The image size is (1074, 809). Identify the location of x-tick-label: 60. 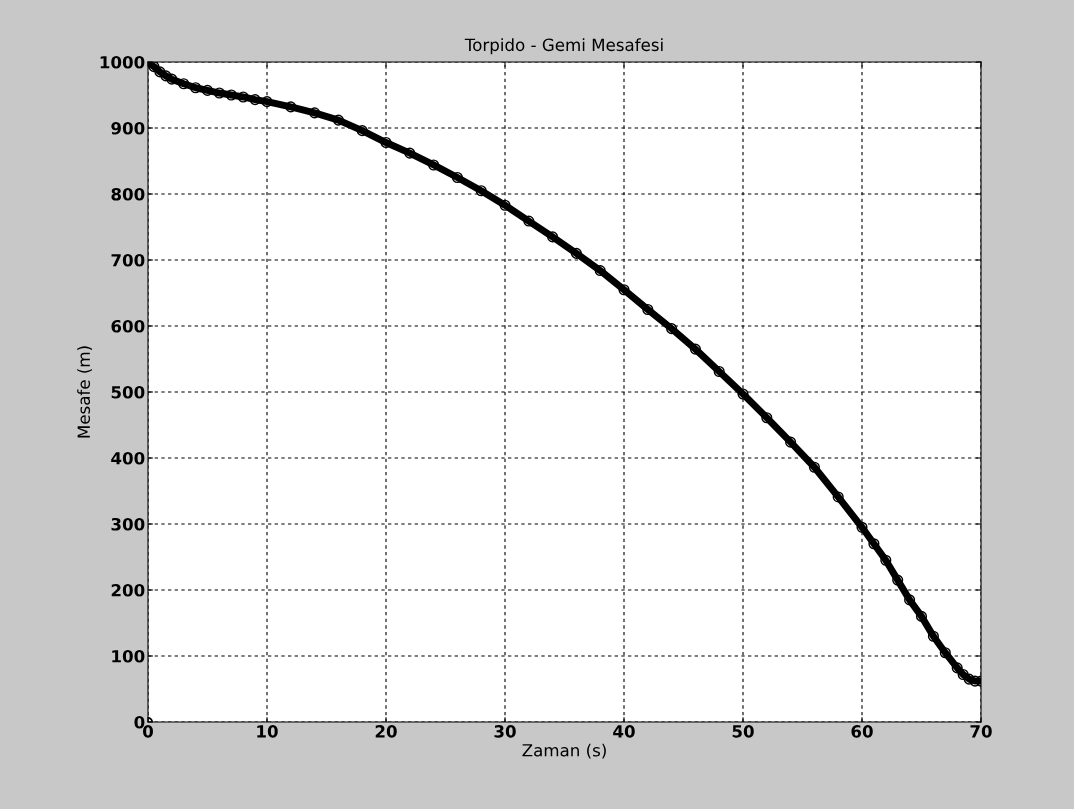
(862, 731).